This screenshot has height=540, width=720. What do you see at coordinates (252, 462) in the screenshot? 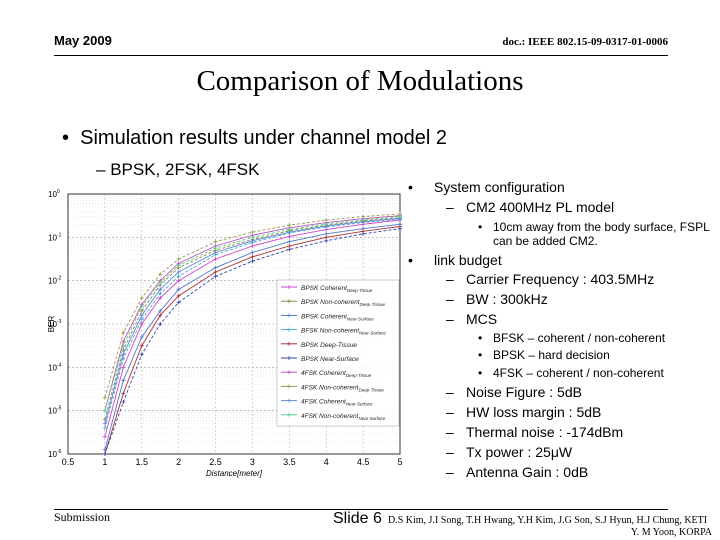
I see `x-tick-label: 3` at bounding box center [252, 462].